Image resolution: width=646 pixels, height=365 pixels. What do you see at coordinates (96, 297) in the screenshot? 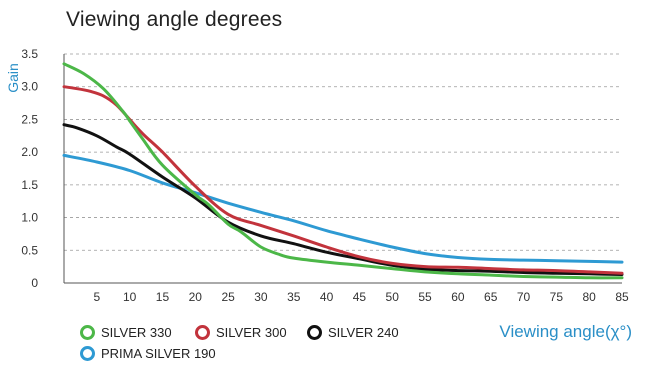
I see `x-tick-label: 5` at bounding box center [96, 297].